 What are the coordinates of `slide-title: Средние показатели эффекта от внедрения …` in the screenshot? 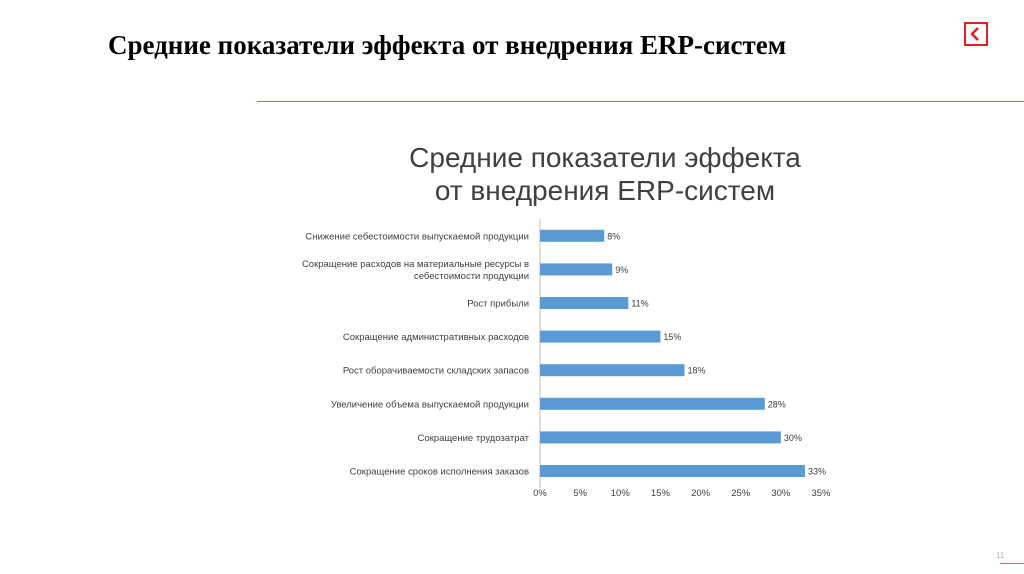 It's located at (447, 45).